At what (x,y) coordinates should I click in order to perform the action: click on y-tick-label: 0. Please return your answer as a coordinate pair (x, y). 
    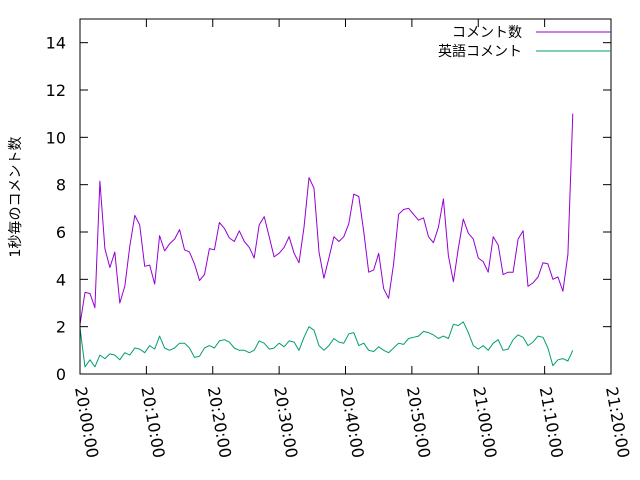
    Looking at the image, I should click on (61, 374).